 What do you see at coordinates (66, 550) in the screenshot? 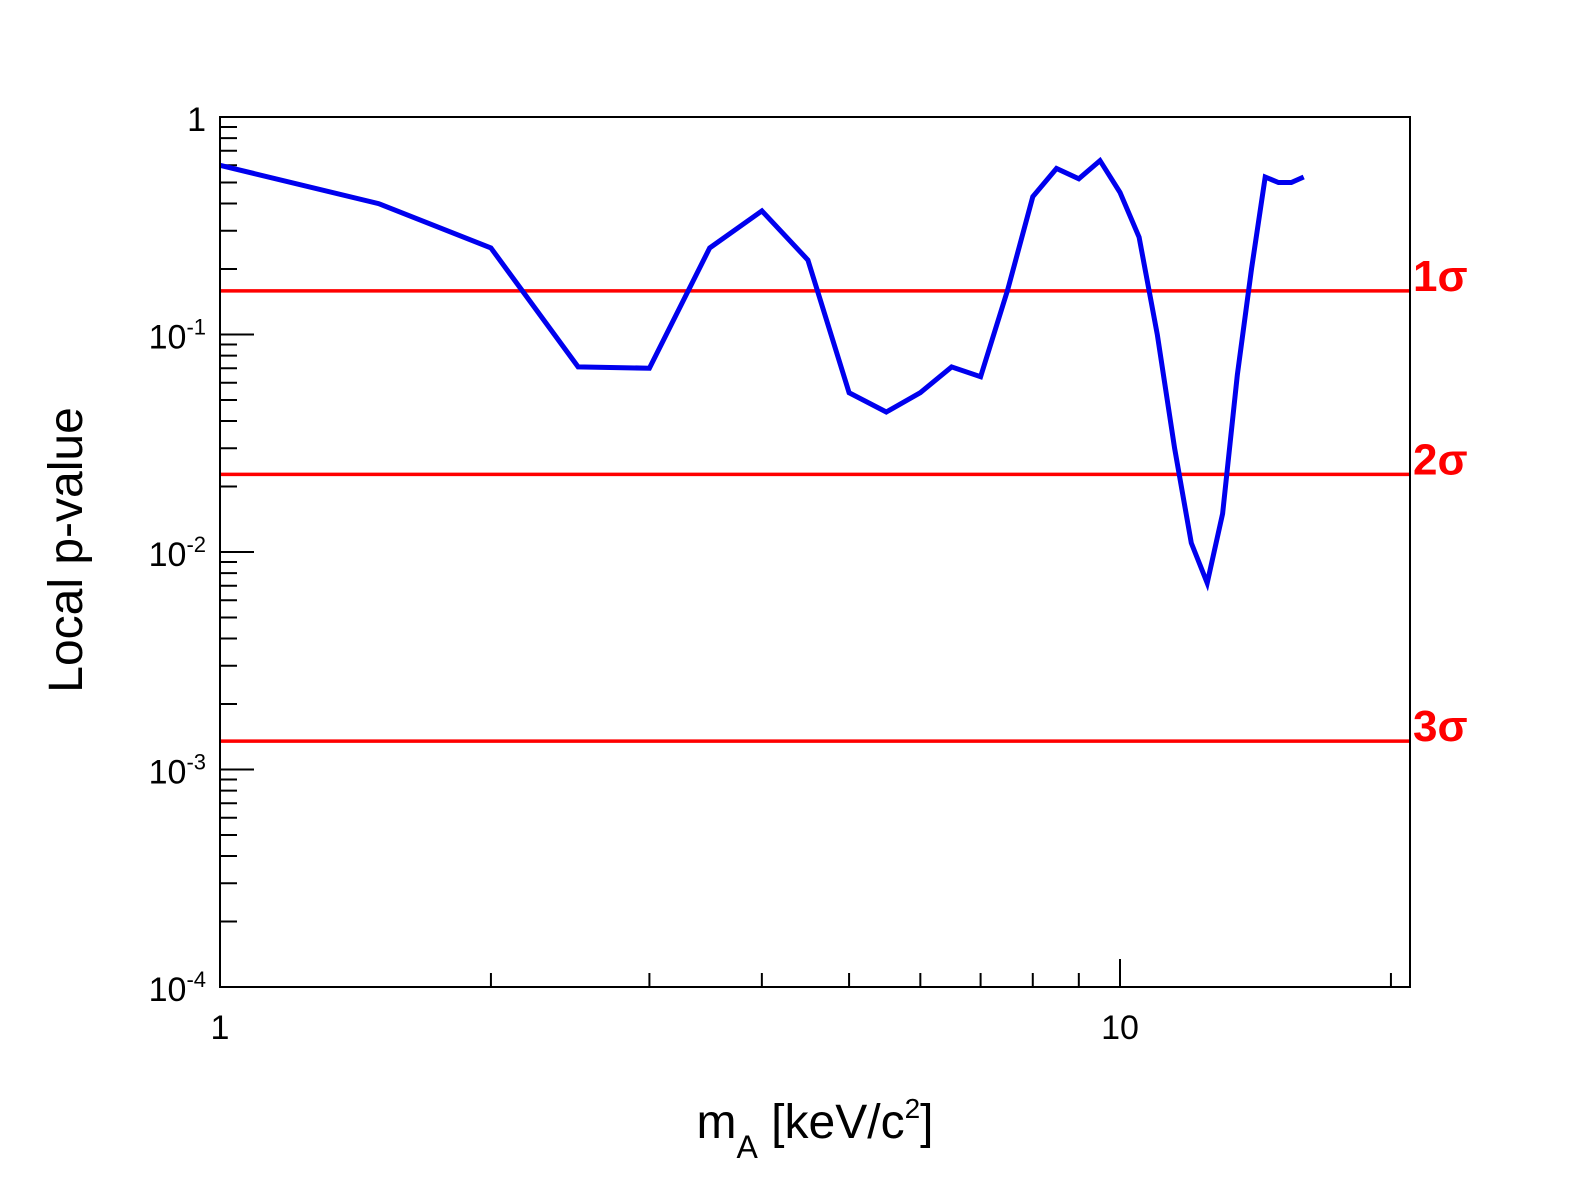
I see `y-axis-title: Local p-value` at bounding box center [66, 550].